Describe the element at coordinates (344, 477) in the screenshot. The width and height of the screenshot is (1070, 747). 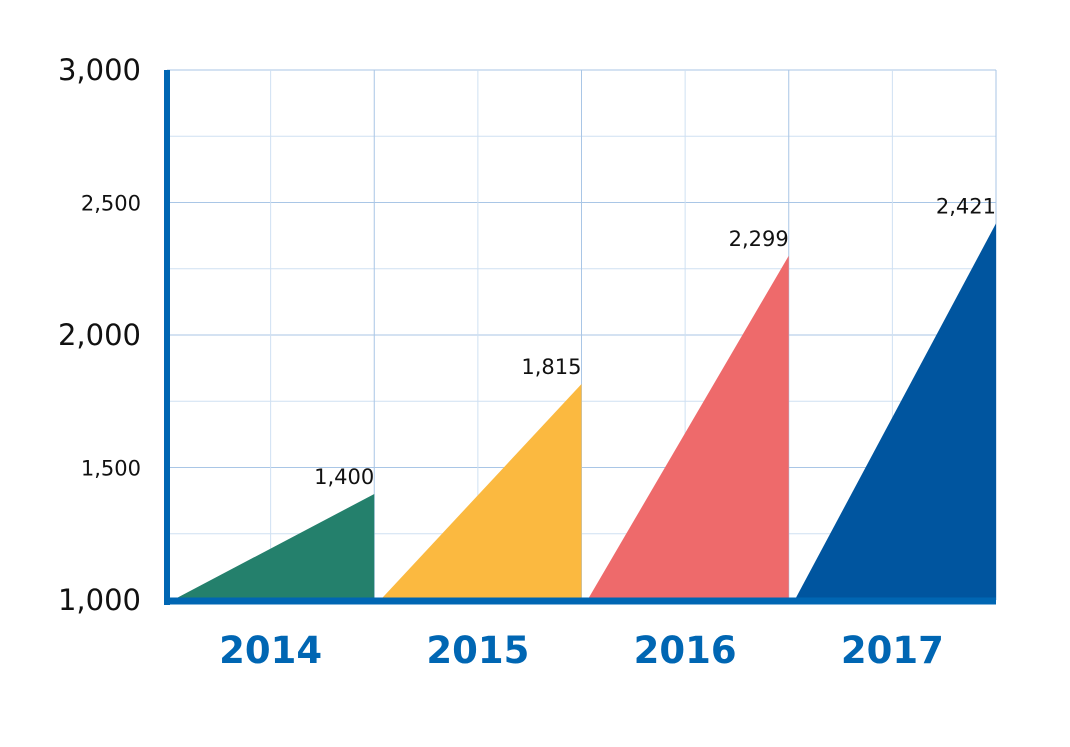
I see `value-label-2014: 1,400` at that location.